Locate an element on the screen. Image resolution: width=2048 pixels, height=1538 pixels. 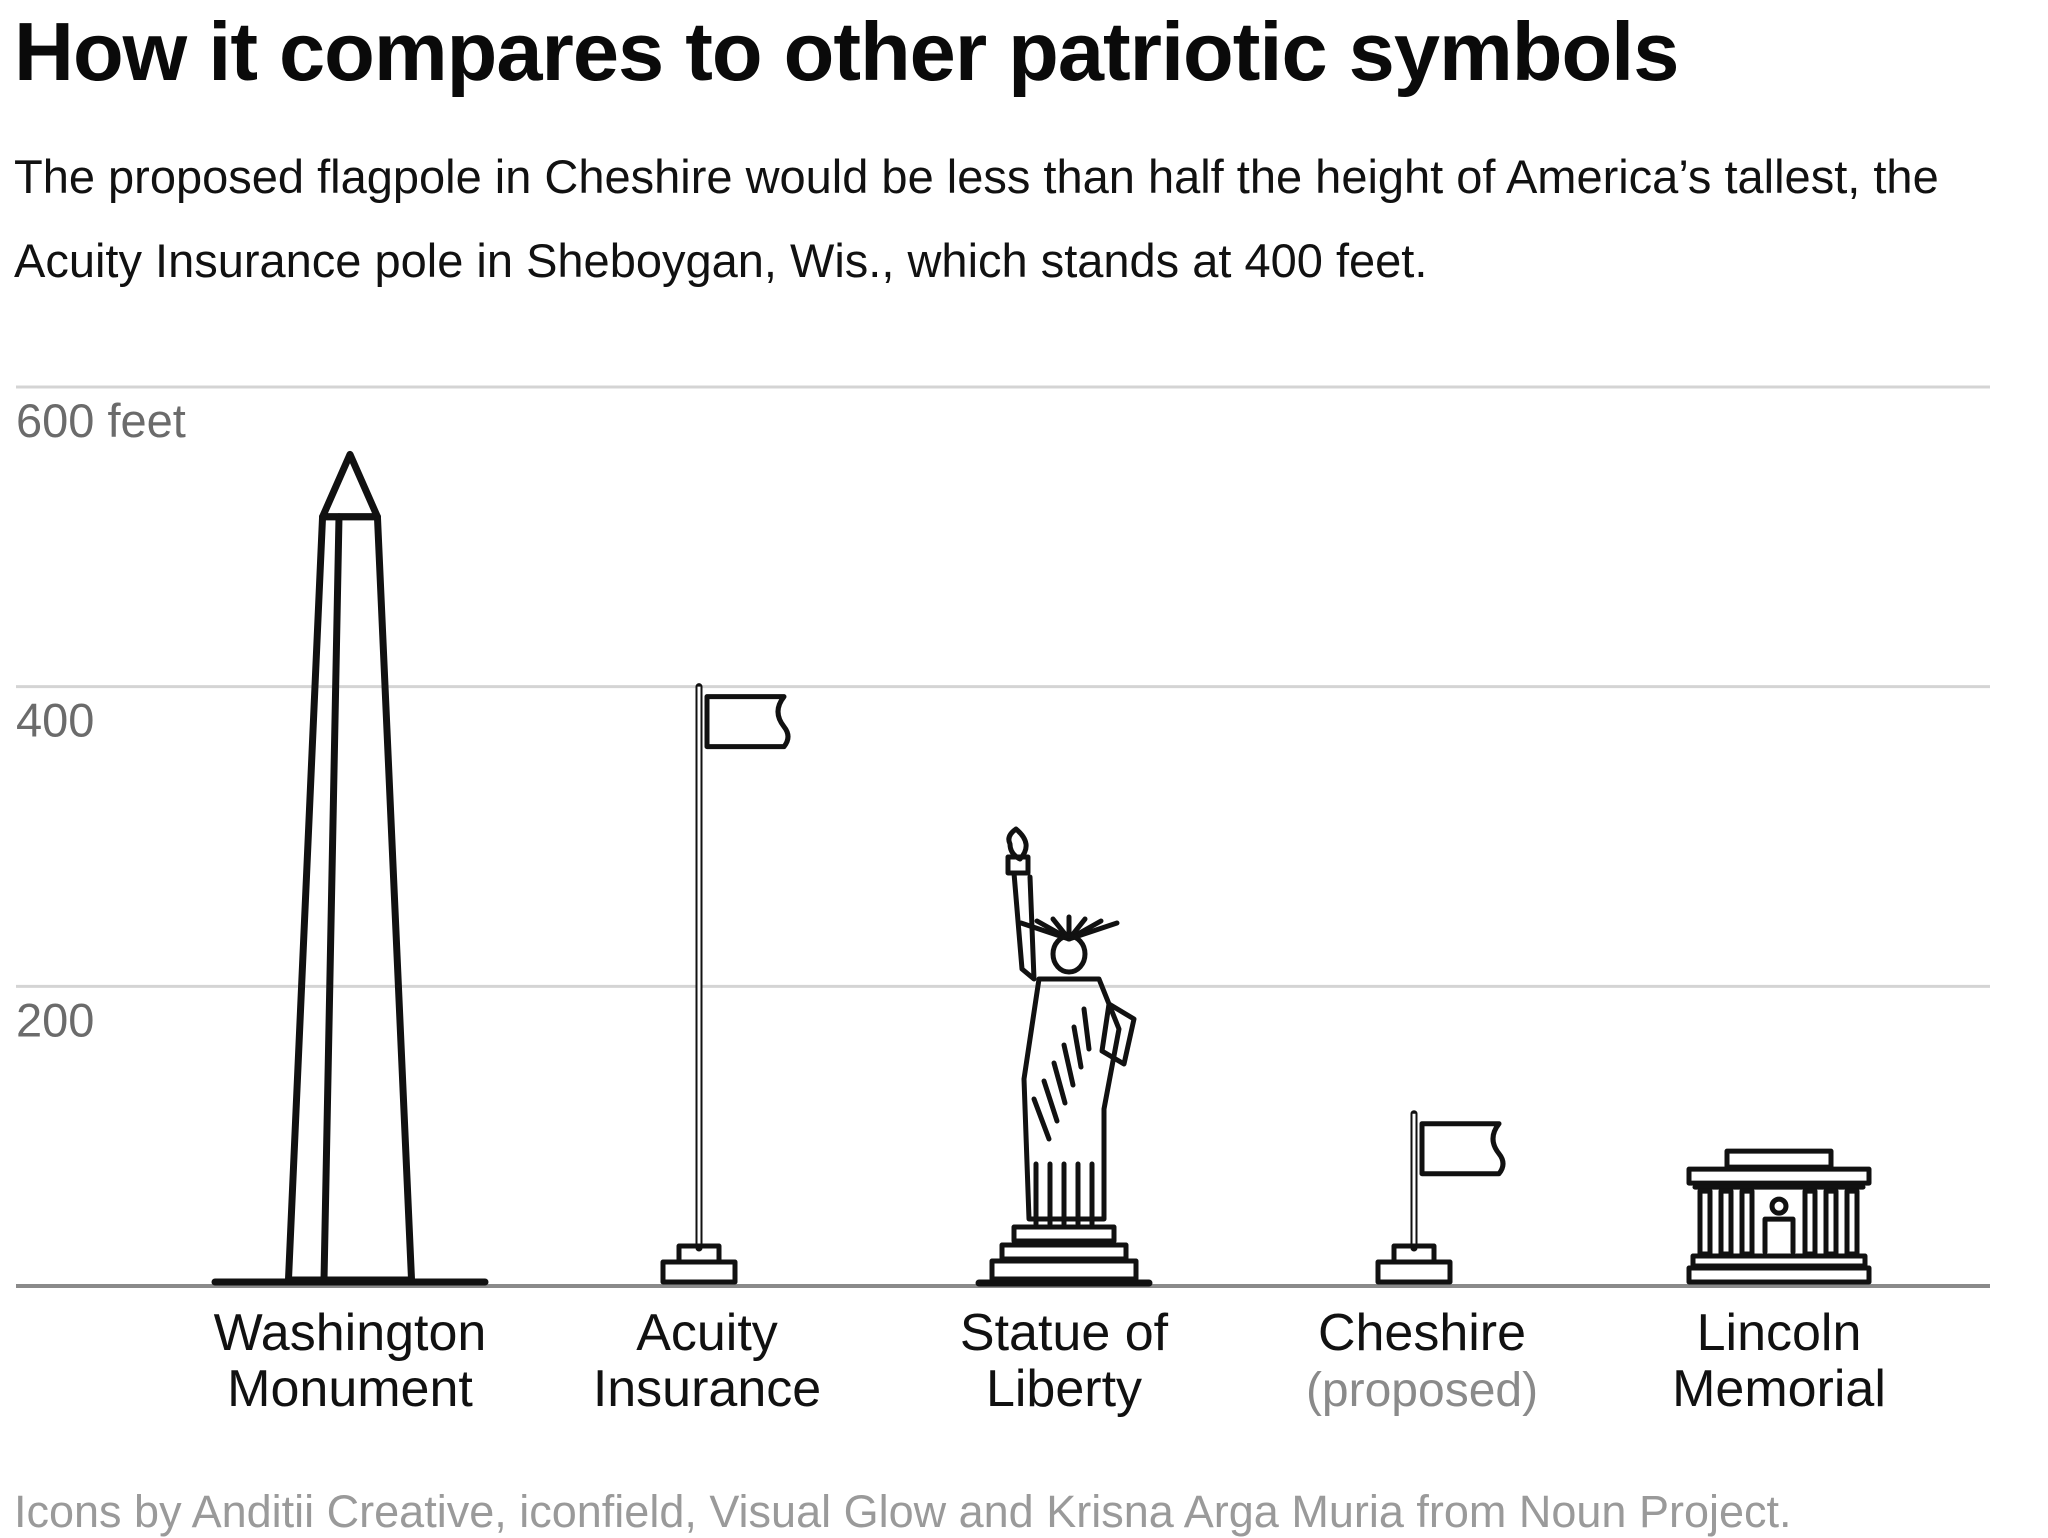
category-label: Memorial is located at coordinates (1779, 1389).